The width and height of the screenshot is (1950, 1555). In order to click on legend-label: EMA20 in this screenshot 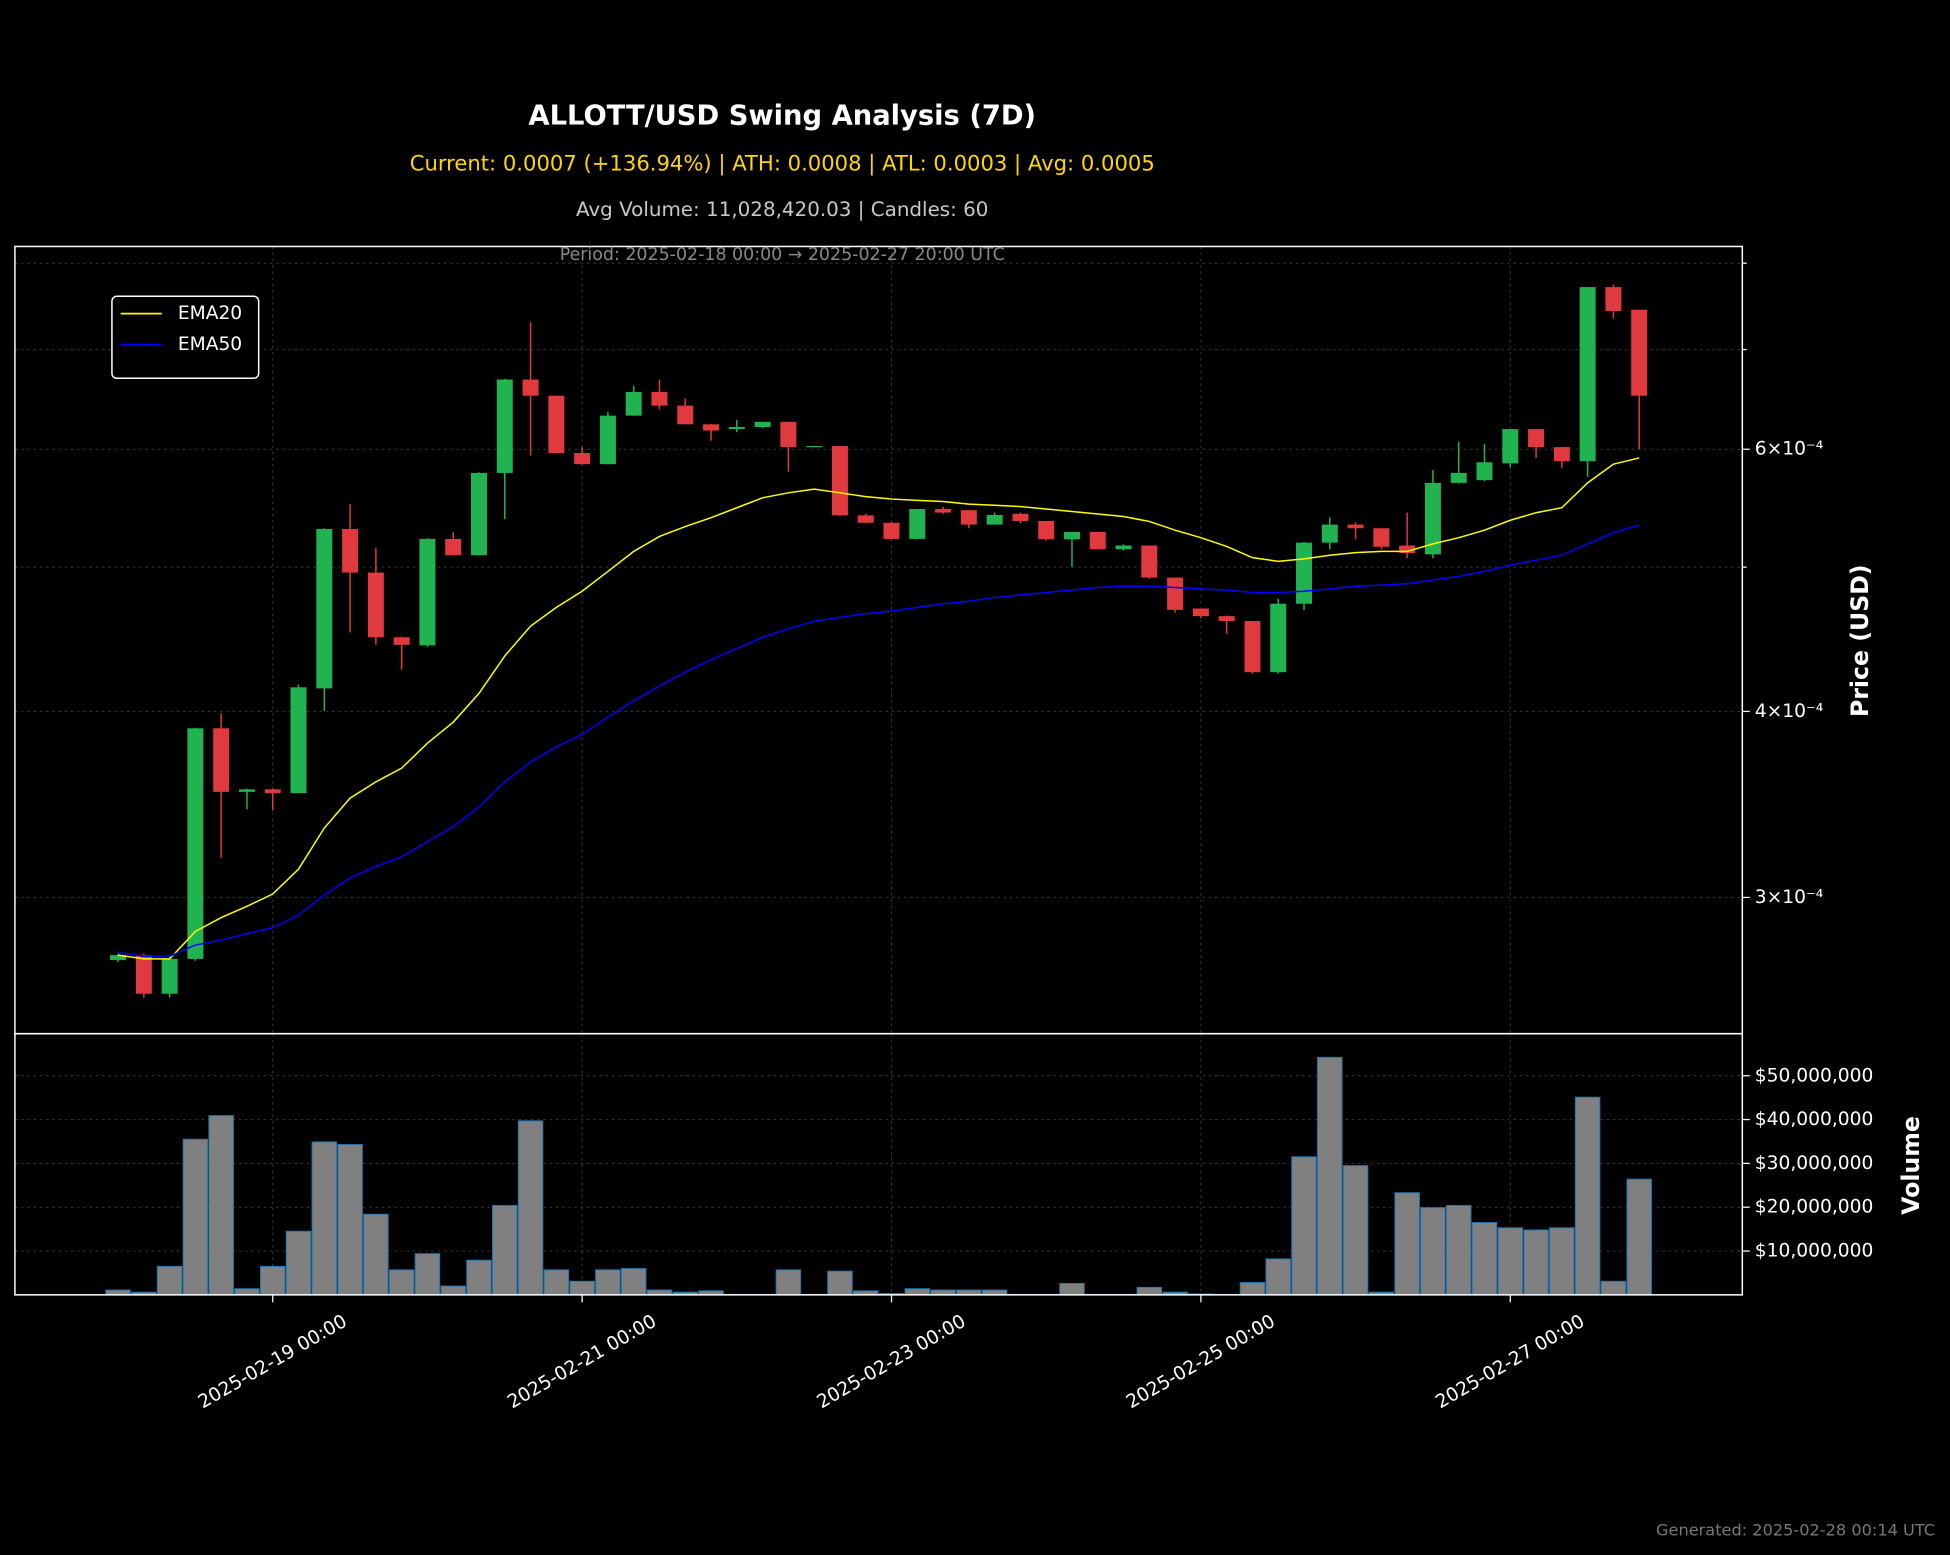, I will do `click(210, 313)`.